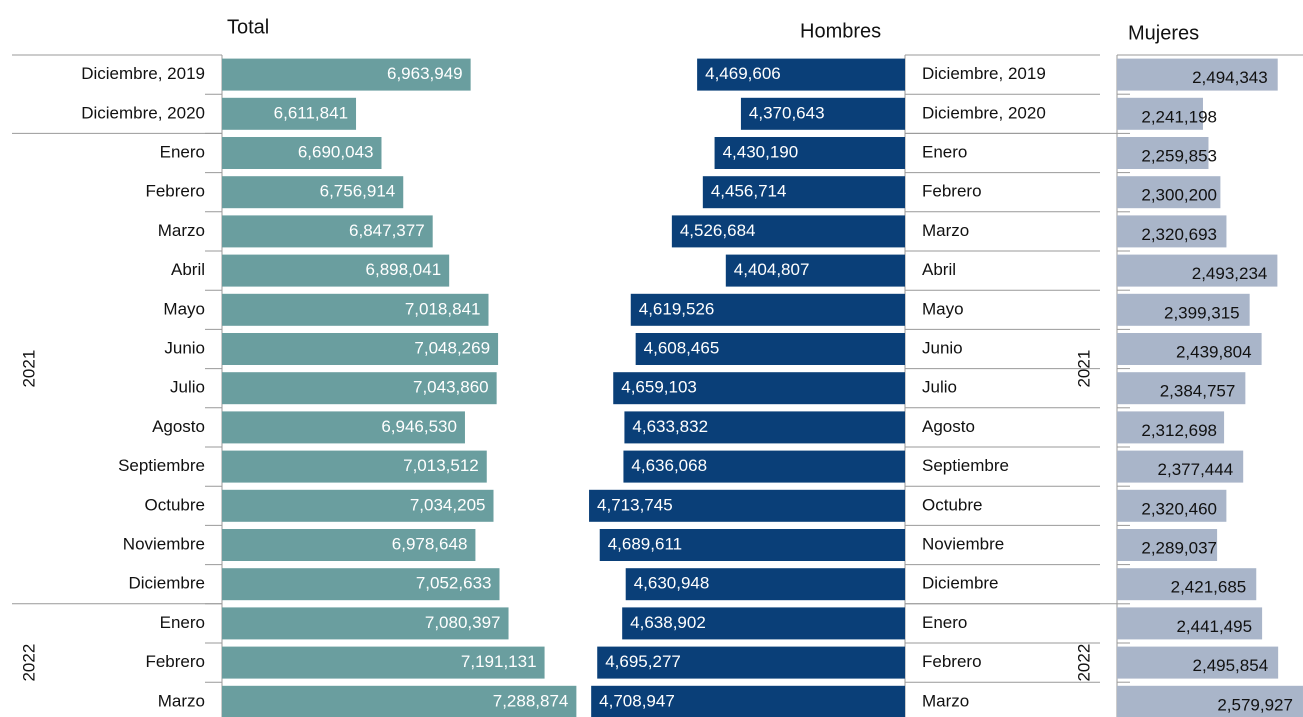 Image resolution: width=1303 pixels, height=717 pixels. I want to click on value-label: 4,695,277, so click(643, 661).